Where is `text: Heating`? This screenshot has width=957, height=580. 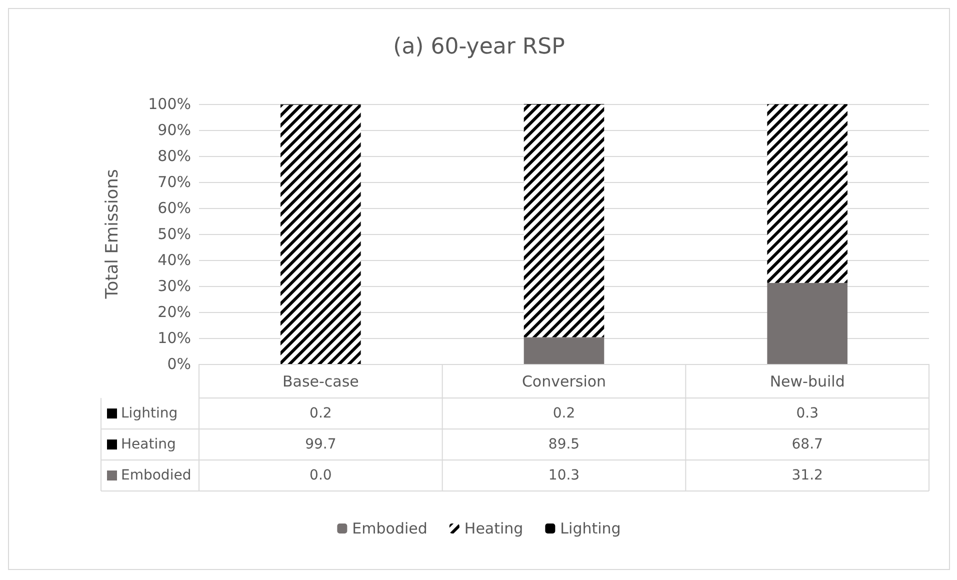
text: Heating is located at coordinates (148, 444).